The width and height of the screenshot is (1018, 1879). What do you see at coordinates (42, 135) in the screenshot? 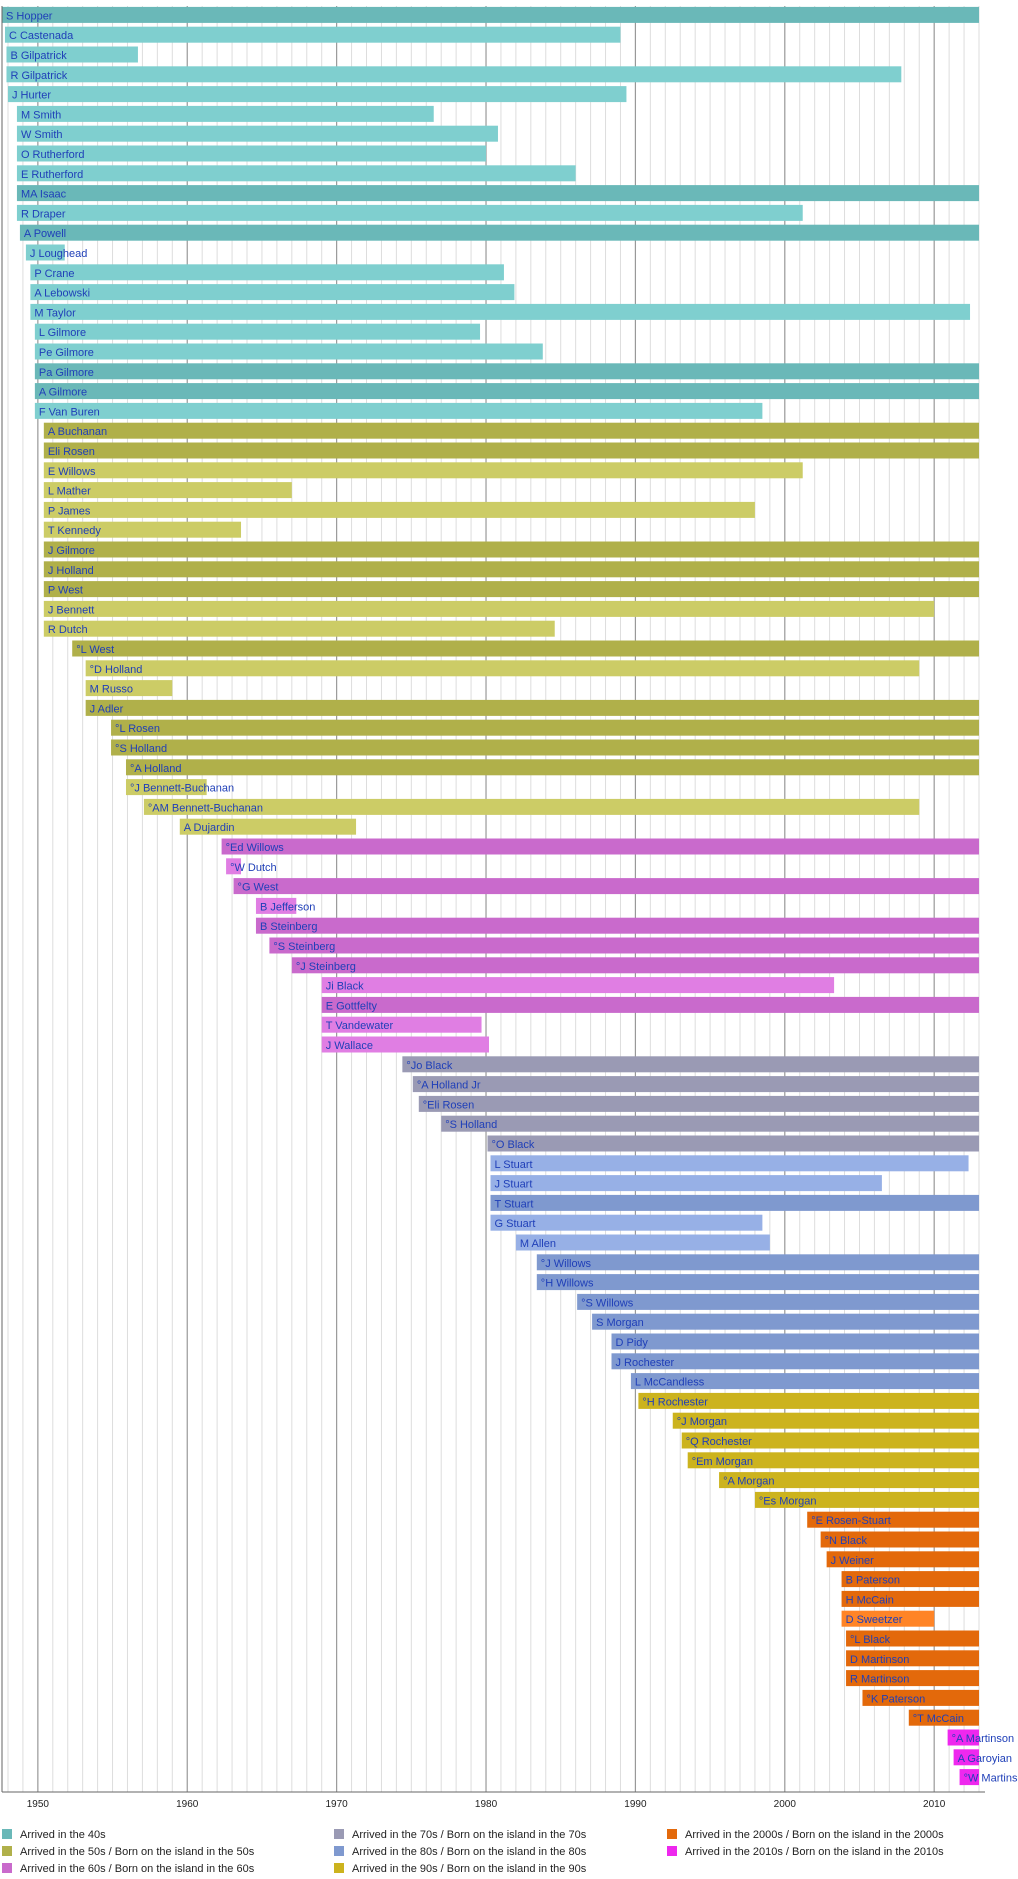
I see `bar-label: W Smith` at bounding box center [42, 135].